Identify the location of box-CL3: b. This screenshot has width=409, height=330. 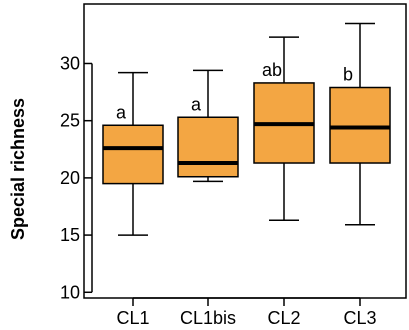
(360, 124).